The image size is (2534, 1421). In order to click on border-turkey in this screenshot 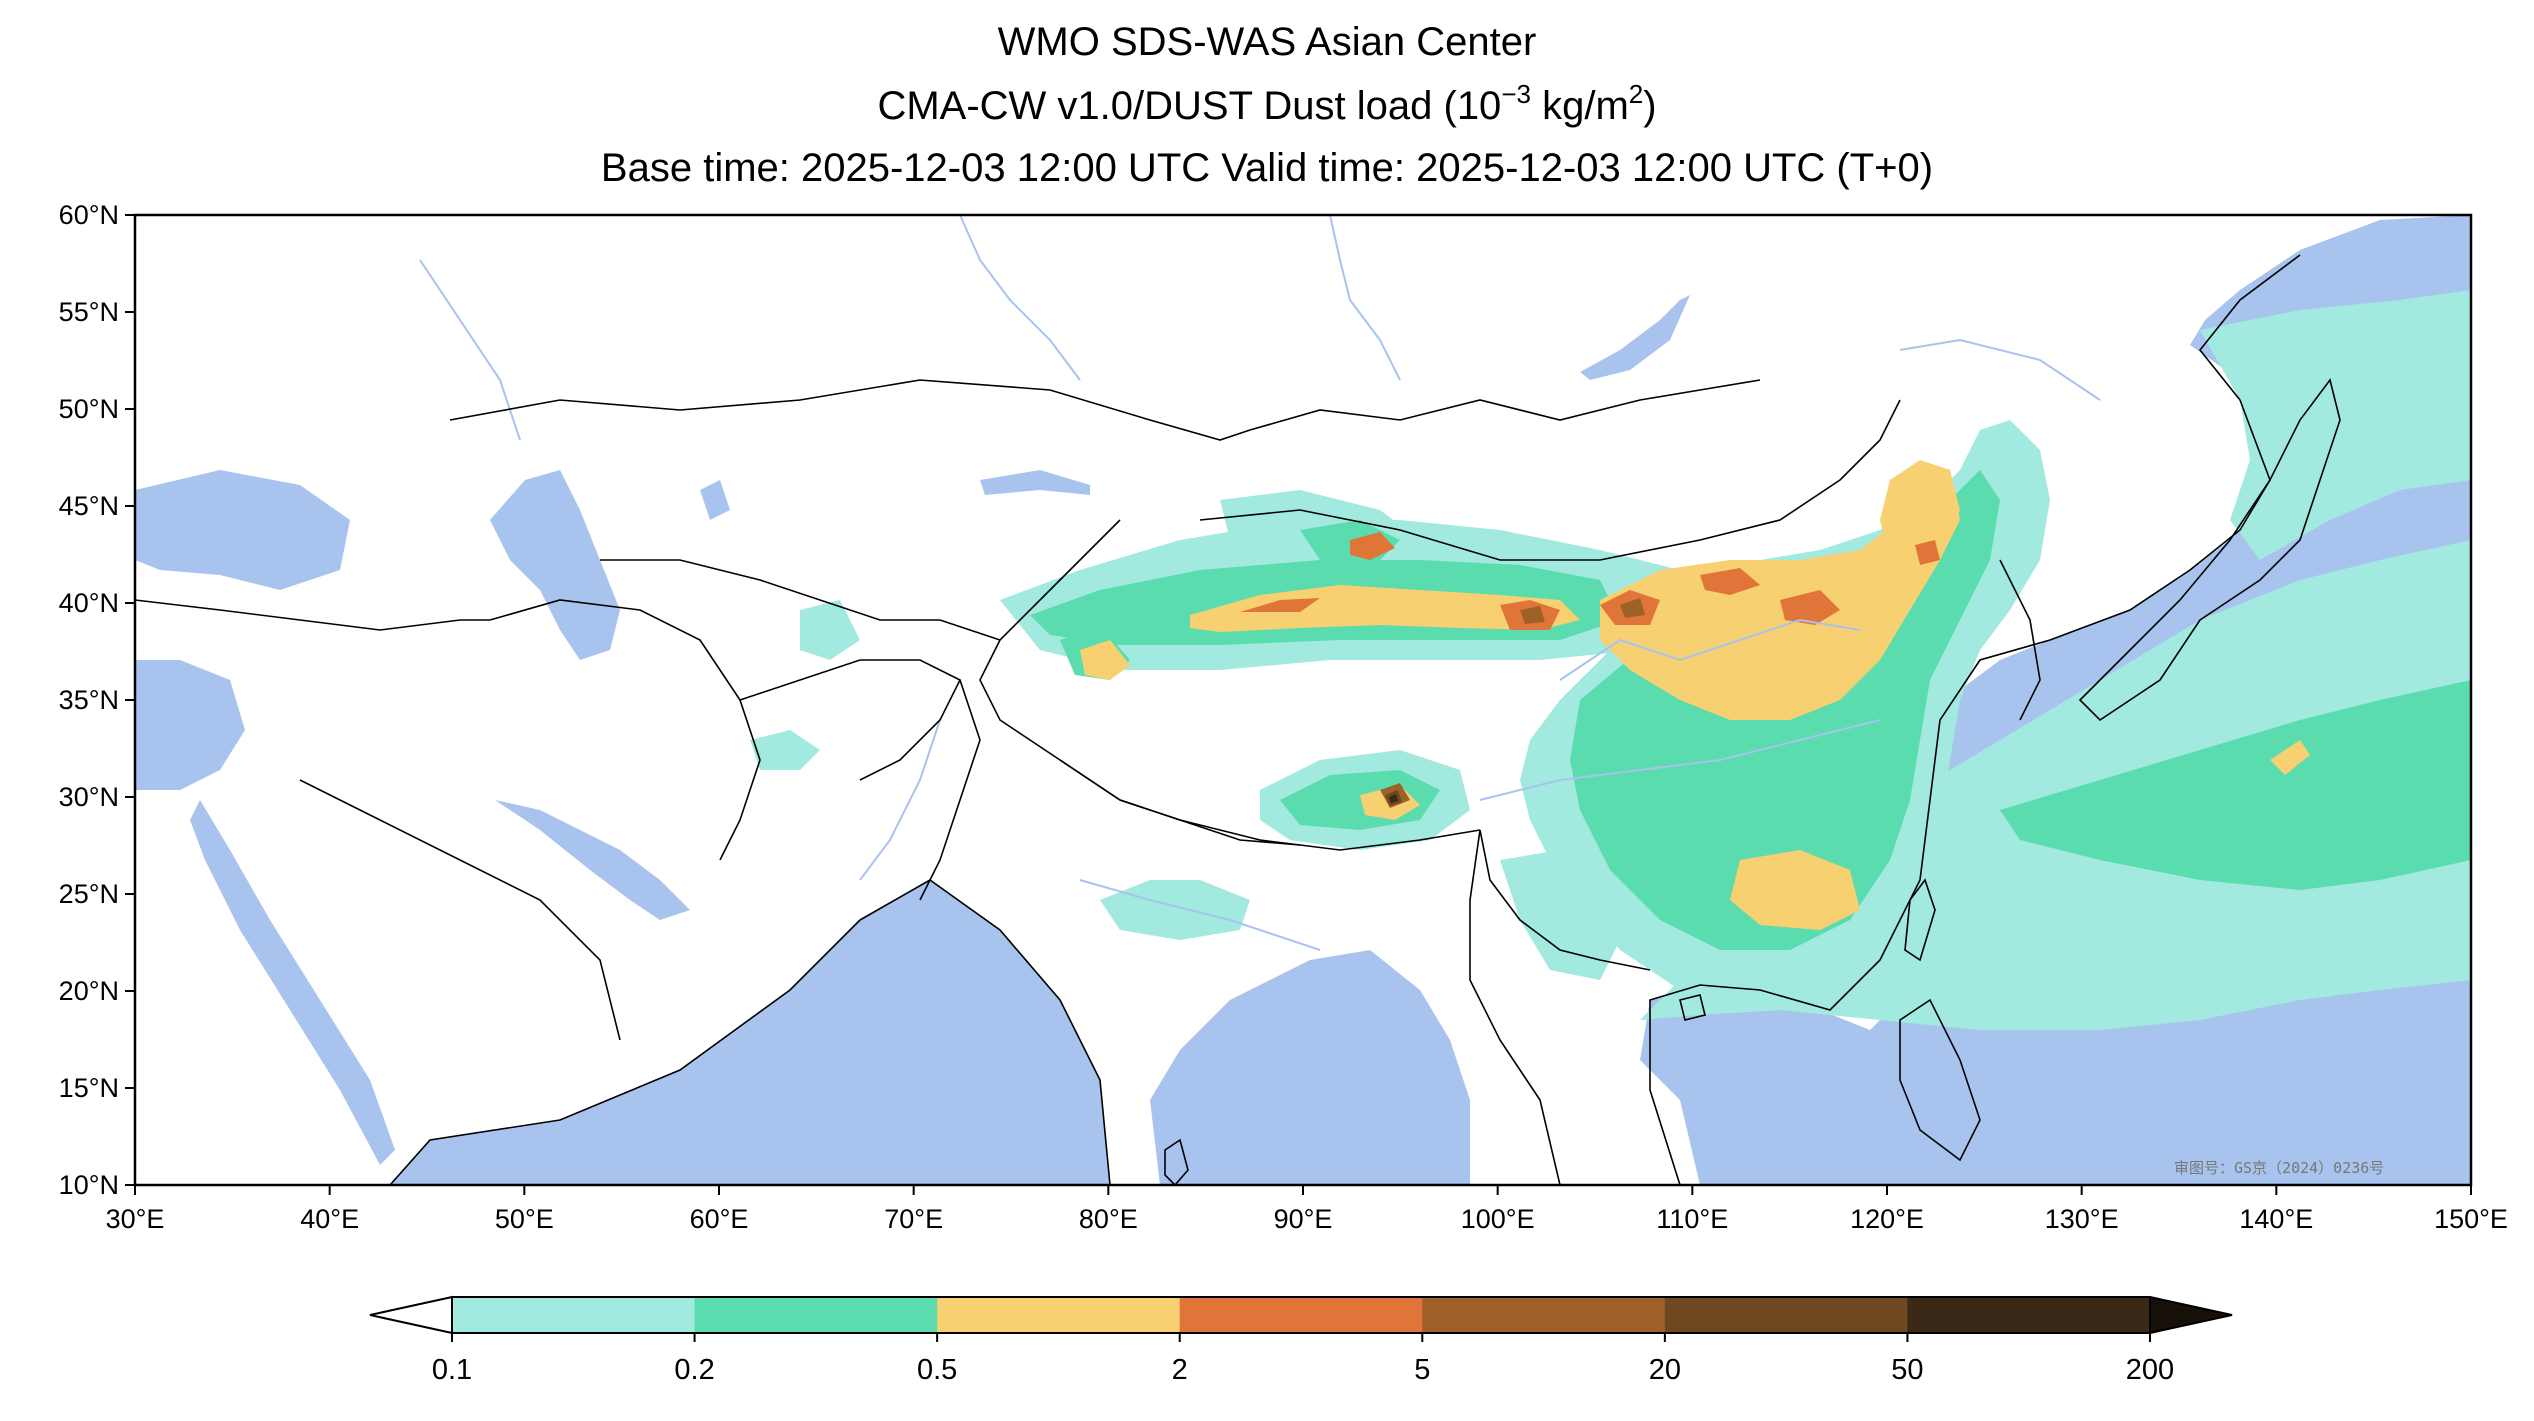, I will do `click(312, 615)`.